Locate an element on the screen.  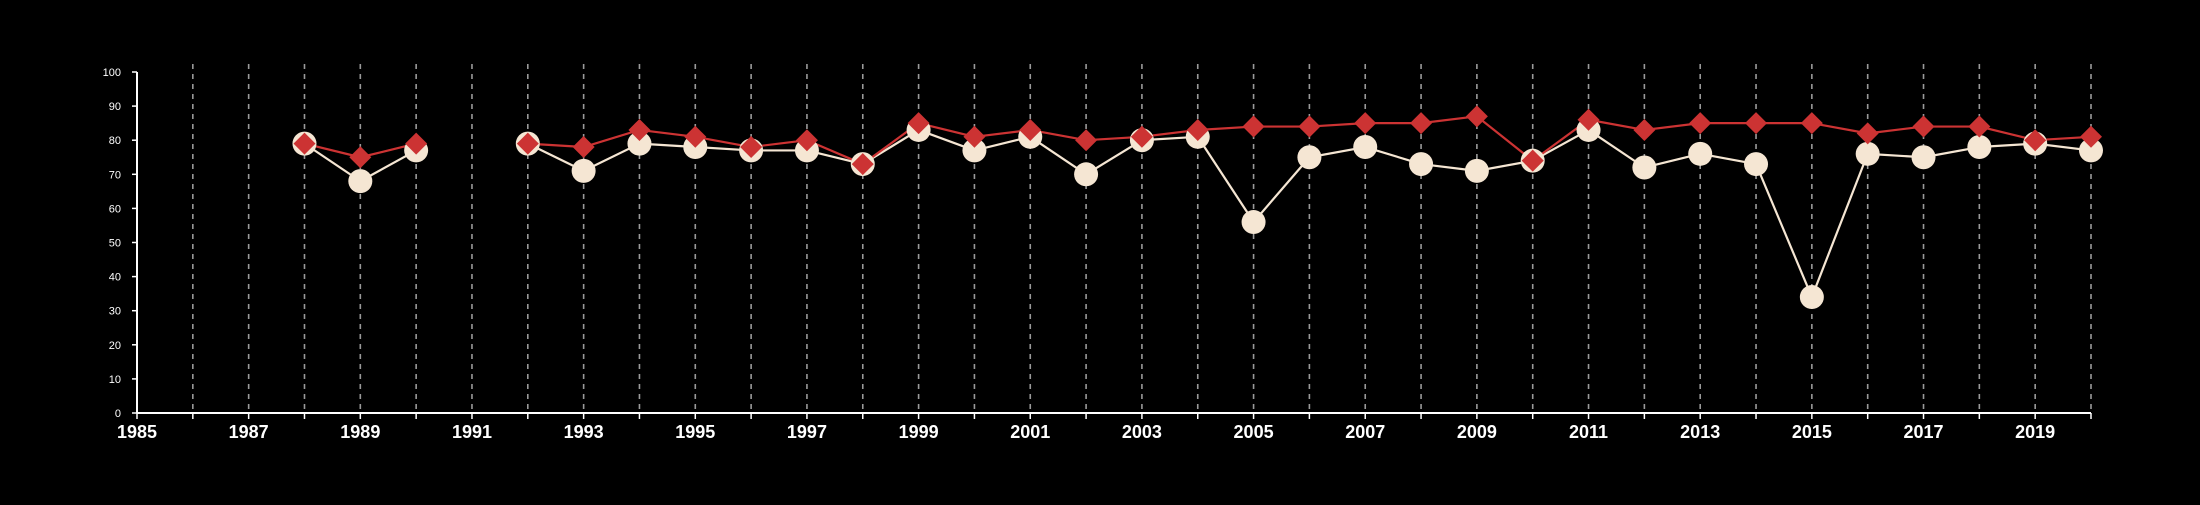
series-0-point-2020 is located at coordinates (2091, 150).